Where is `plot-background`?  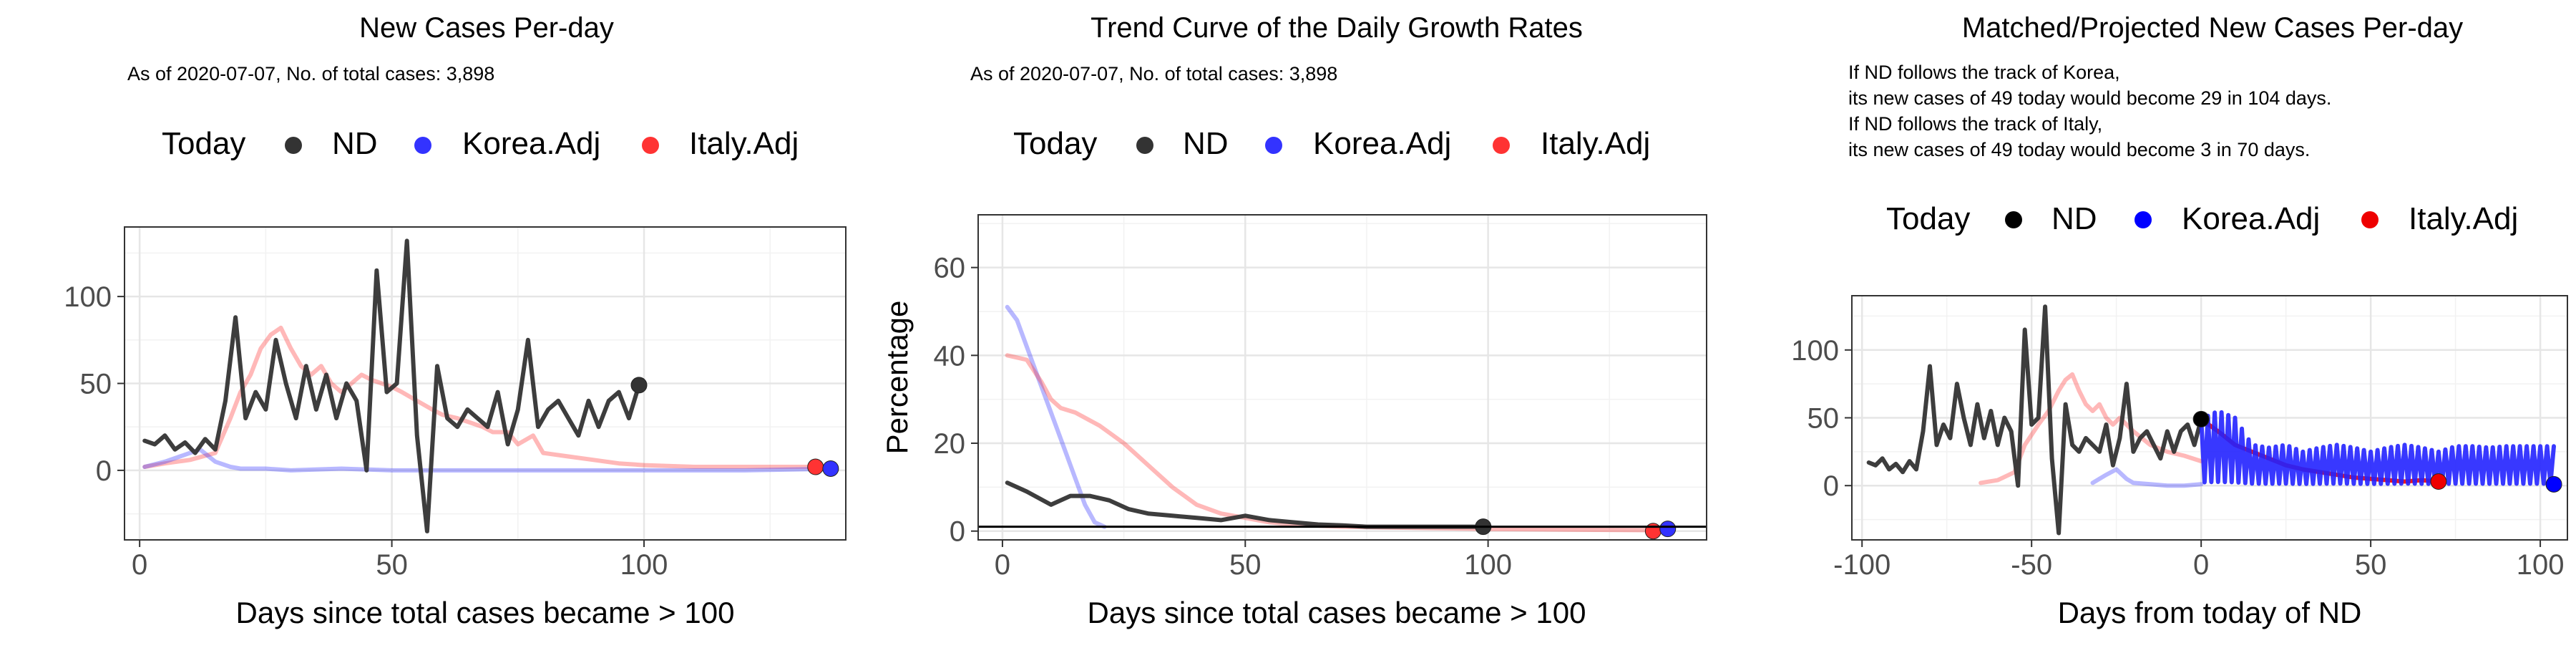
plot-background is located at coordinates (1342, 378).